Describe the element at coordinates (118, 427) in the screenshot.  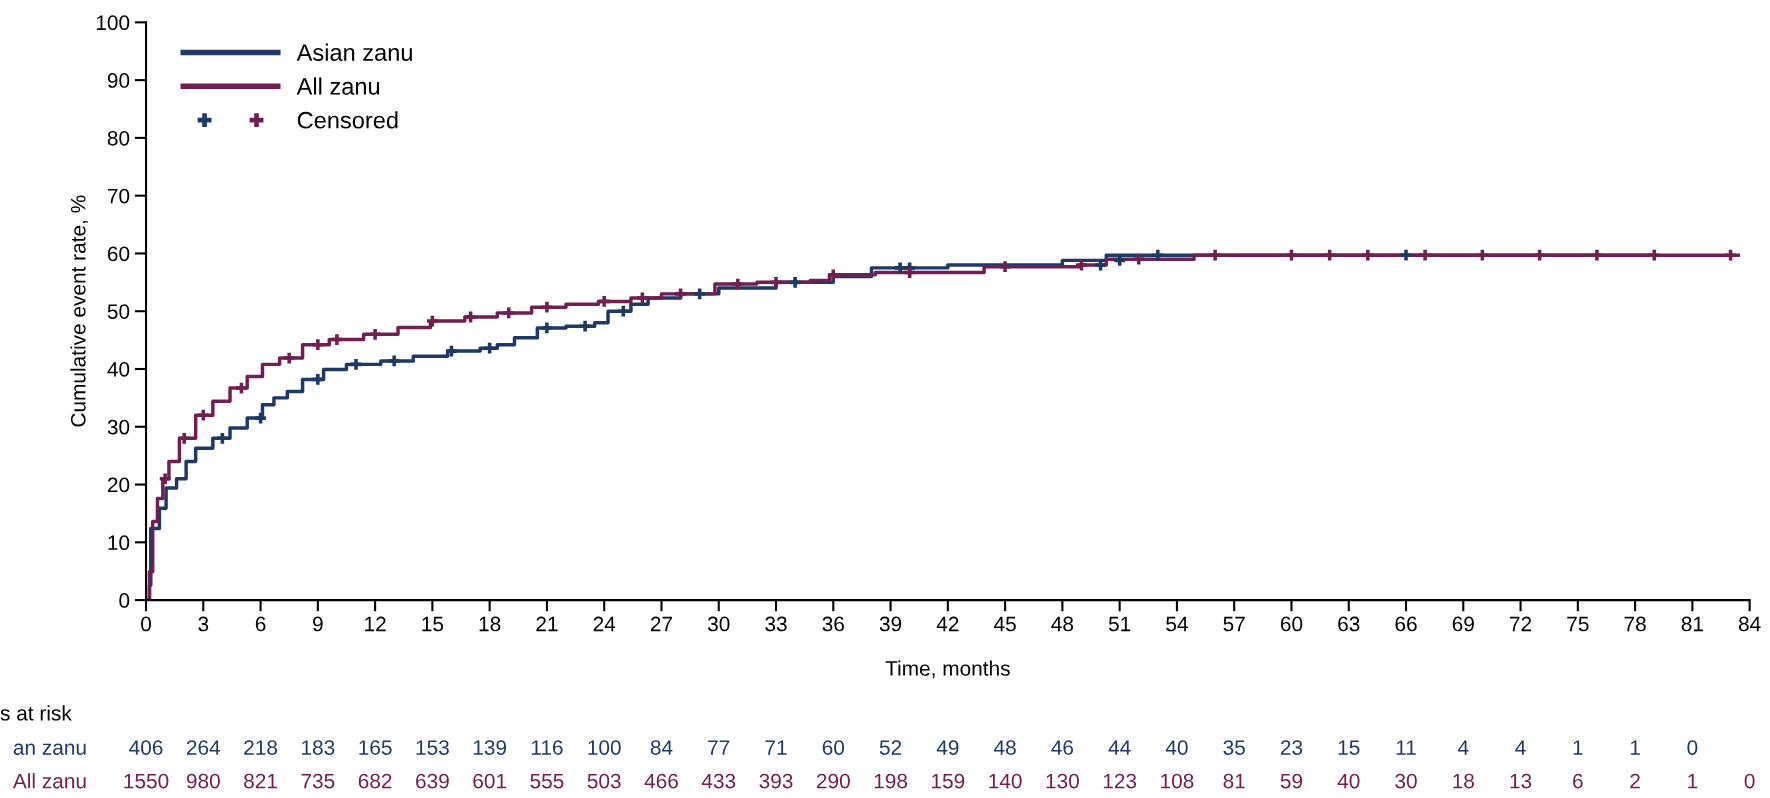
I see `y-tick-label: 30` at that location.